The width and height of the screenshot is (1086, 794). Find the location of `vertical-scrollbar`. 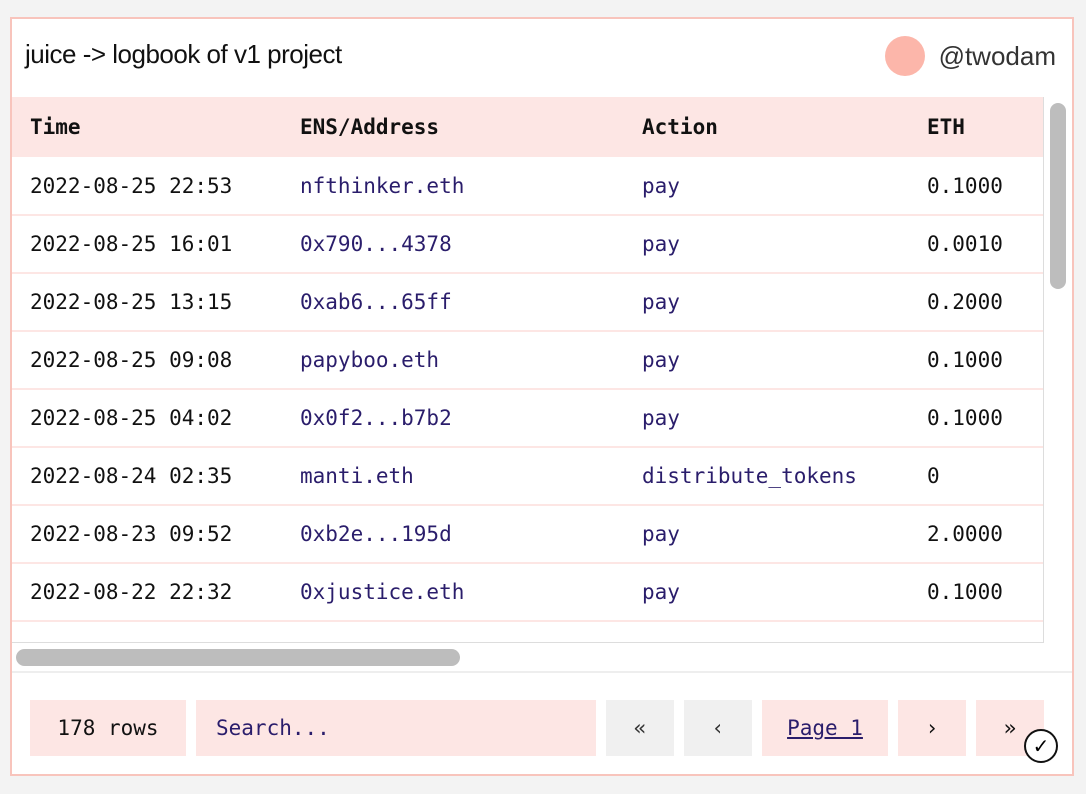

vertical-scrollbar is located at coordinates (1058, 196).